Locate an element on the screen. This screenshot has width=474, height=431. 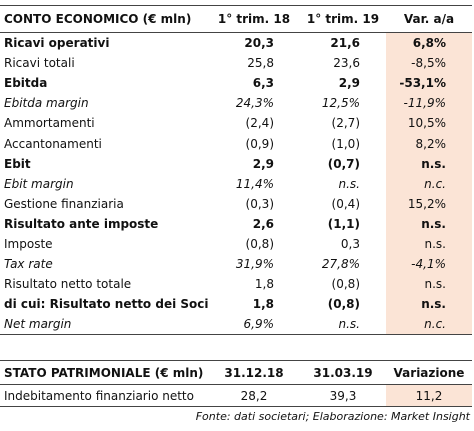
header-cell: 1° trim. 18 is located at coordinates (254, 19).